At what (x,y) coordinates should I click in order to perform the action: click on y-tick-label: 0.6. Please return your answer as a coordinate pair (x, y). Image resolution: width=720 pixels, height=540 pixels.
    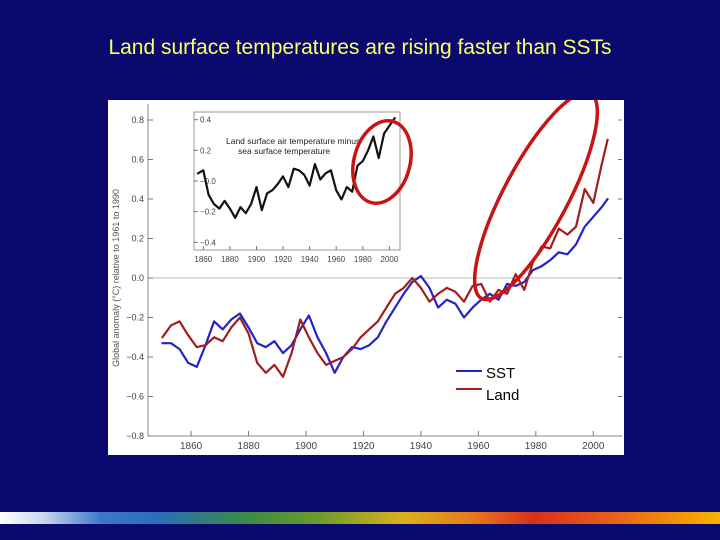
    Looking at the image, I should click on (137, 160).